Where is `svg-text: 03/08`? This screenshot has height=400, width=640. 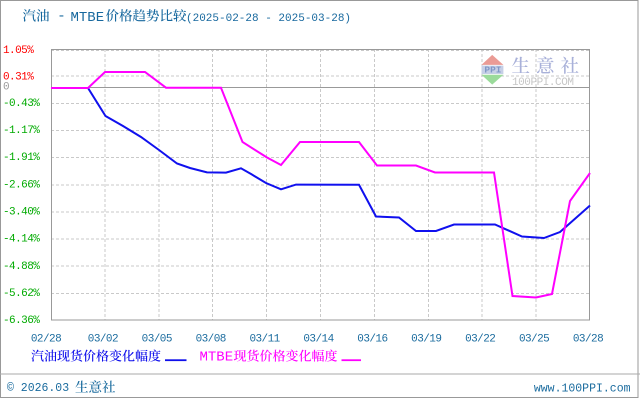
svg-text: 03/08 is located at coordinates (211, 340).